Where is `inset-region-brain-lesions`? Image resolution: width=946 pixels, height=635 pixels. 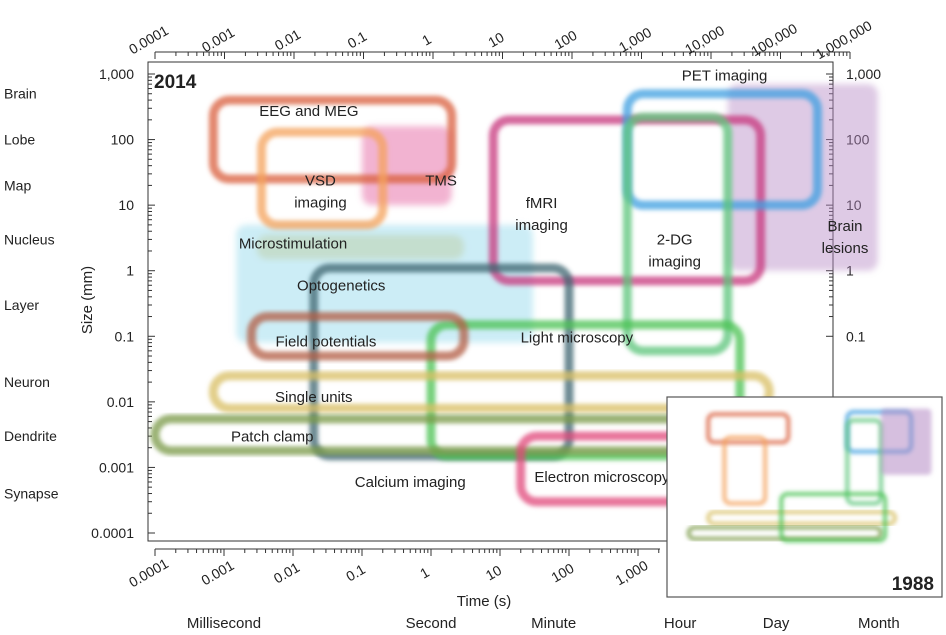
inset-region-brain-lesions is located at coordinates (906, 441).